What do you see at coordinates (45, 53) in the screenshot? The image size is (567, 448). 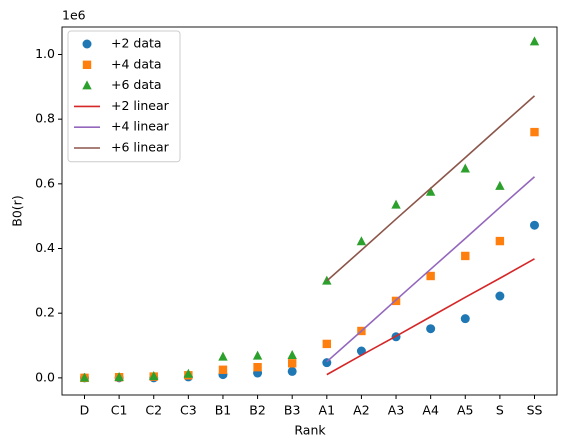 I see `y-tick-label: 1.0` at bounding box center [45, 53].